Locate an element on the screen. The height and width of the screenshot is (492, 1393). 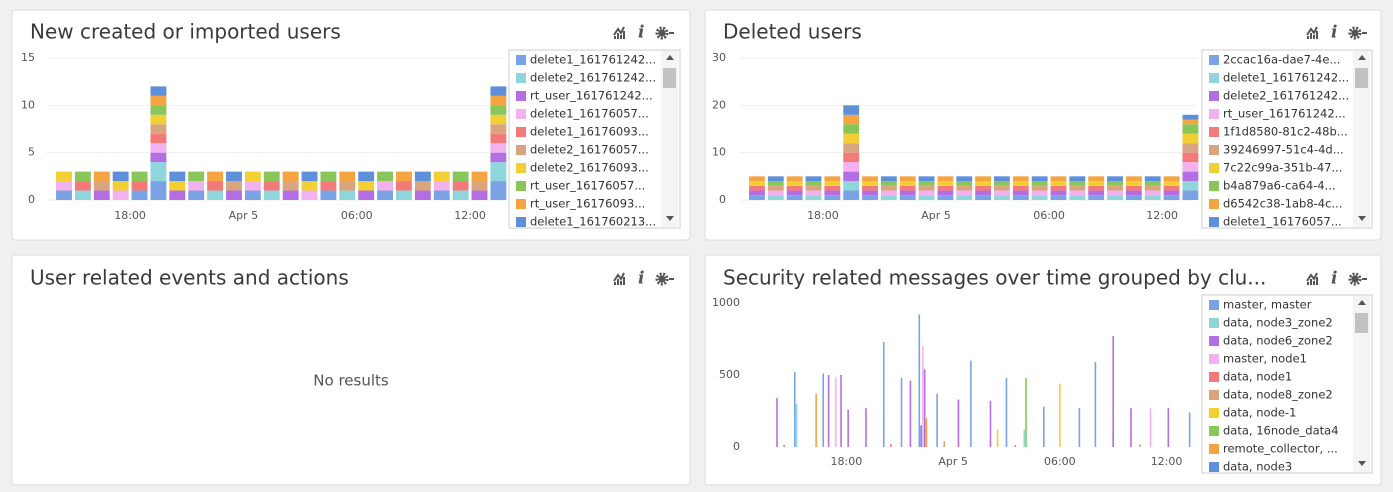
x-tick-label: 18:00 is located at coordinates (130, 215).